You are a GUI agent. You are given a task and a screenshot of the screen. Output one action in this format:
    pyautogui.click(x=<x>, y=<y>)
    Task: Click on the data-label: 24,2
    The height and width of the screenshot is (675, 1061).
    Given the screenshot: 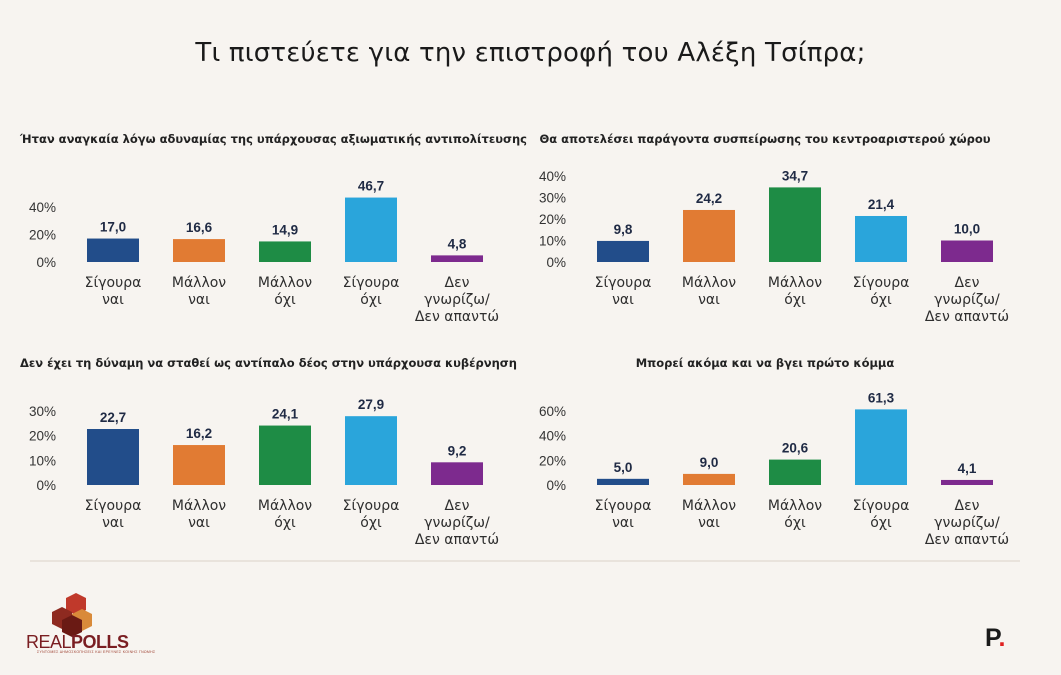 What is the action you would take?
    pyautogui.click(x=709, y=198)
    